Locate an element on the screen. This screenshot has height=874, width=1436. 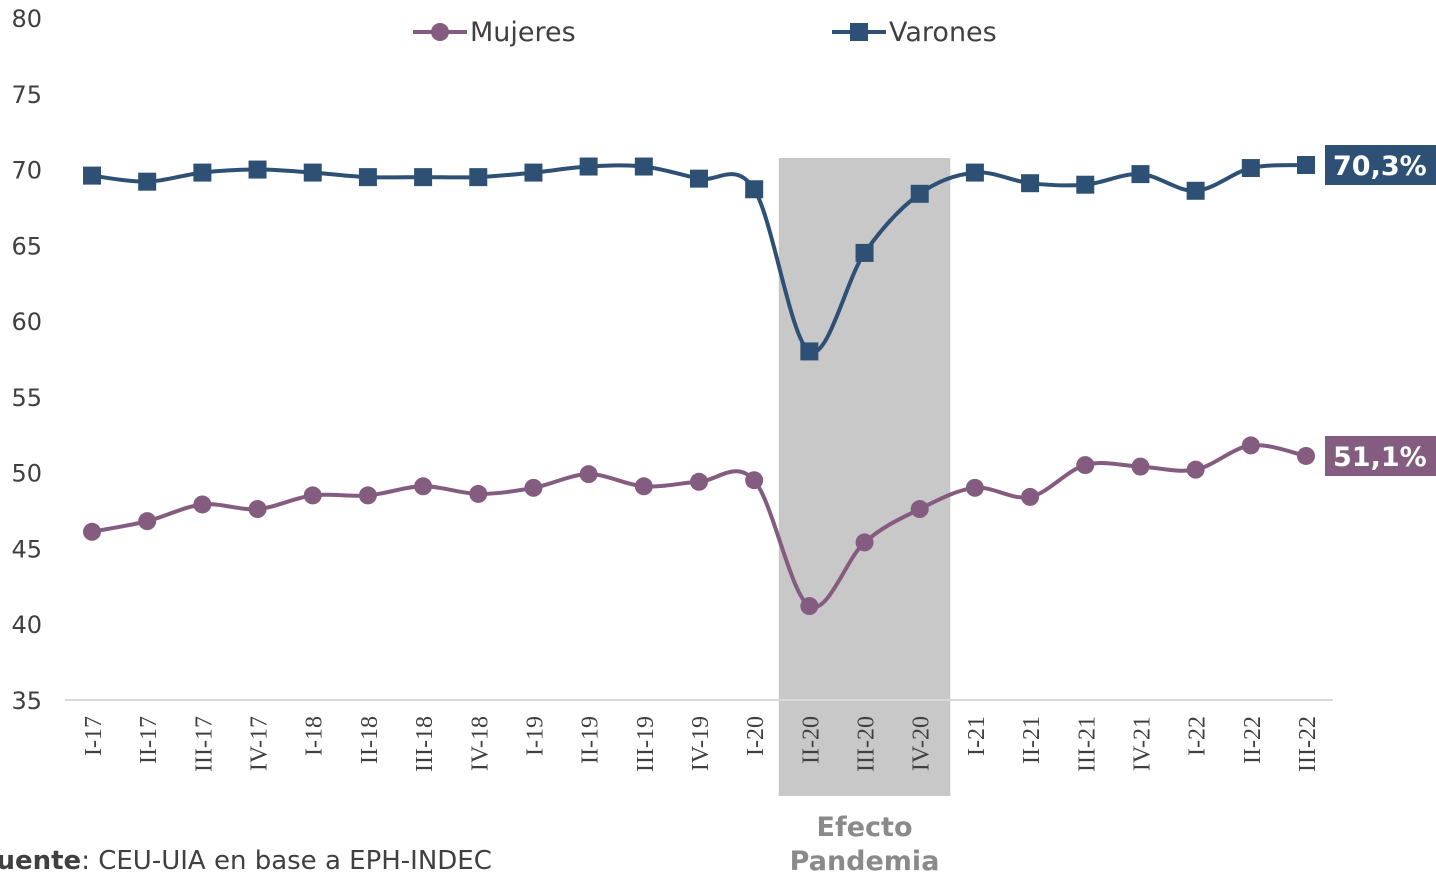
source: Fuente: CEU-UIA en base a EPH-INDEC is located at coordinates (246, 860).